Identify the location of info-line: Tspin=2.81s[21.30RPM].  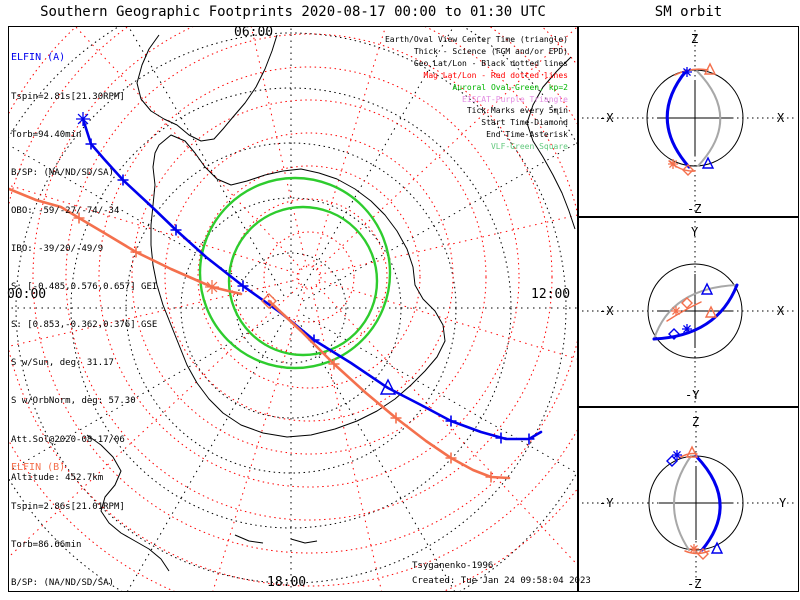
(68, 96).